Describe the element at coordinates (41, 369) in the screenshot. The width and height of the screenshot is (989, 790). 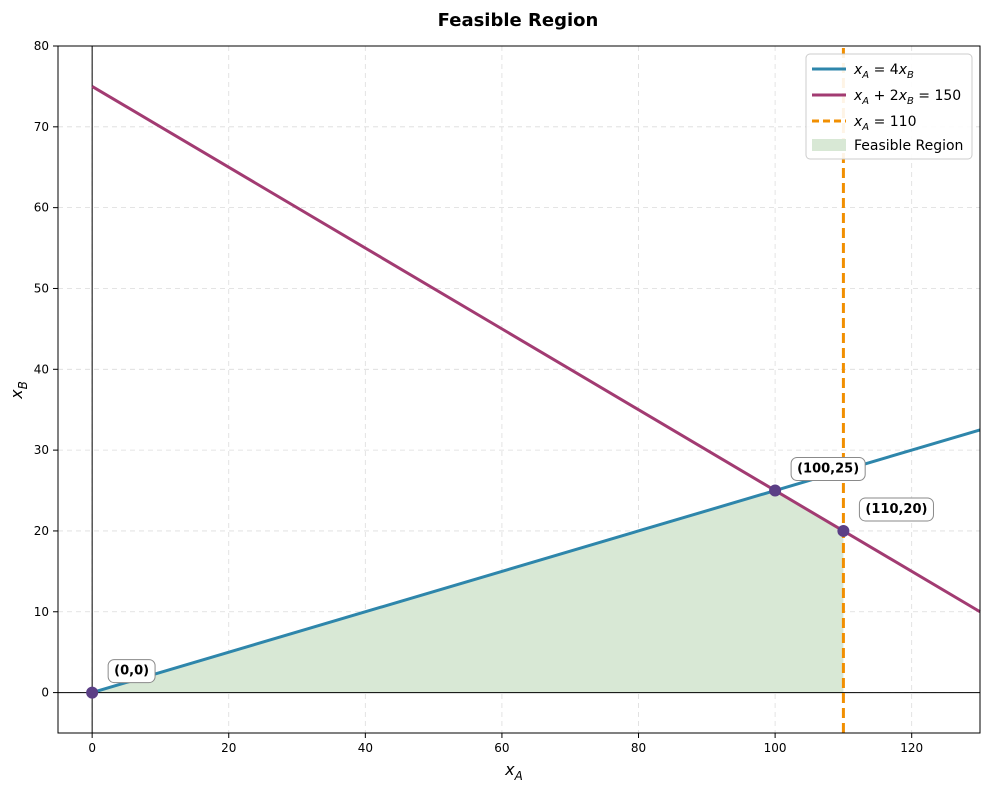
I see `y-tick-label: 40` at that location.